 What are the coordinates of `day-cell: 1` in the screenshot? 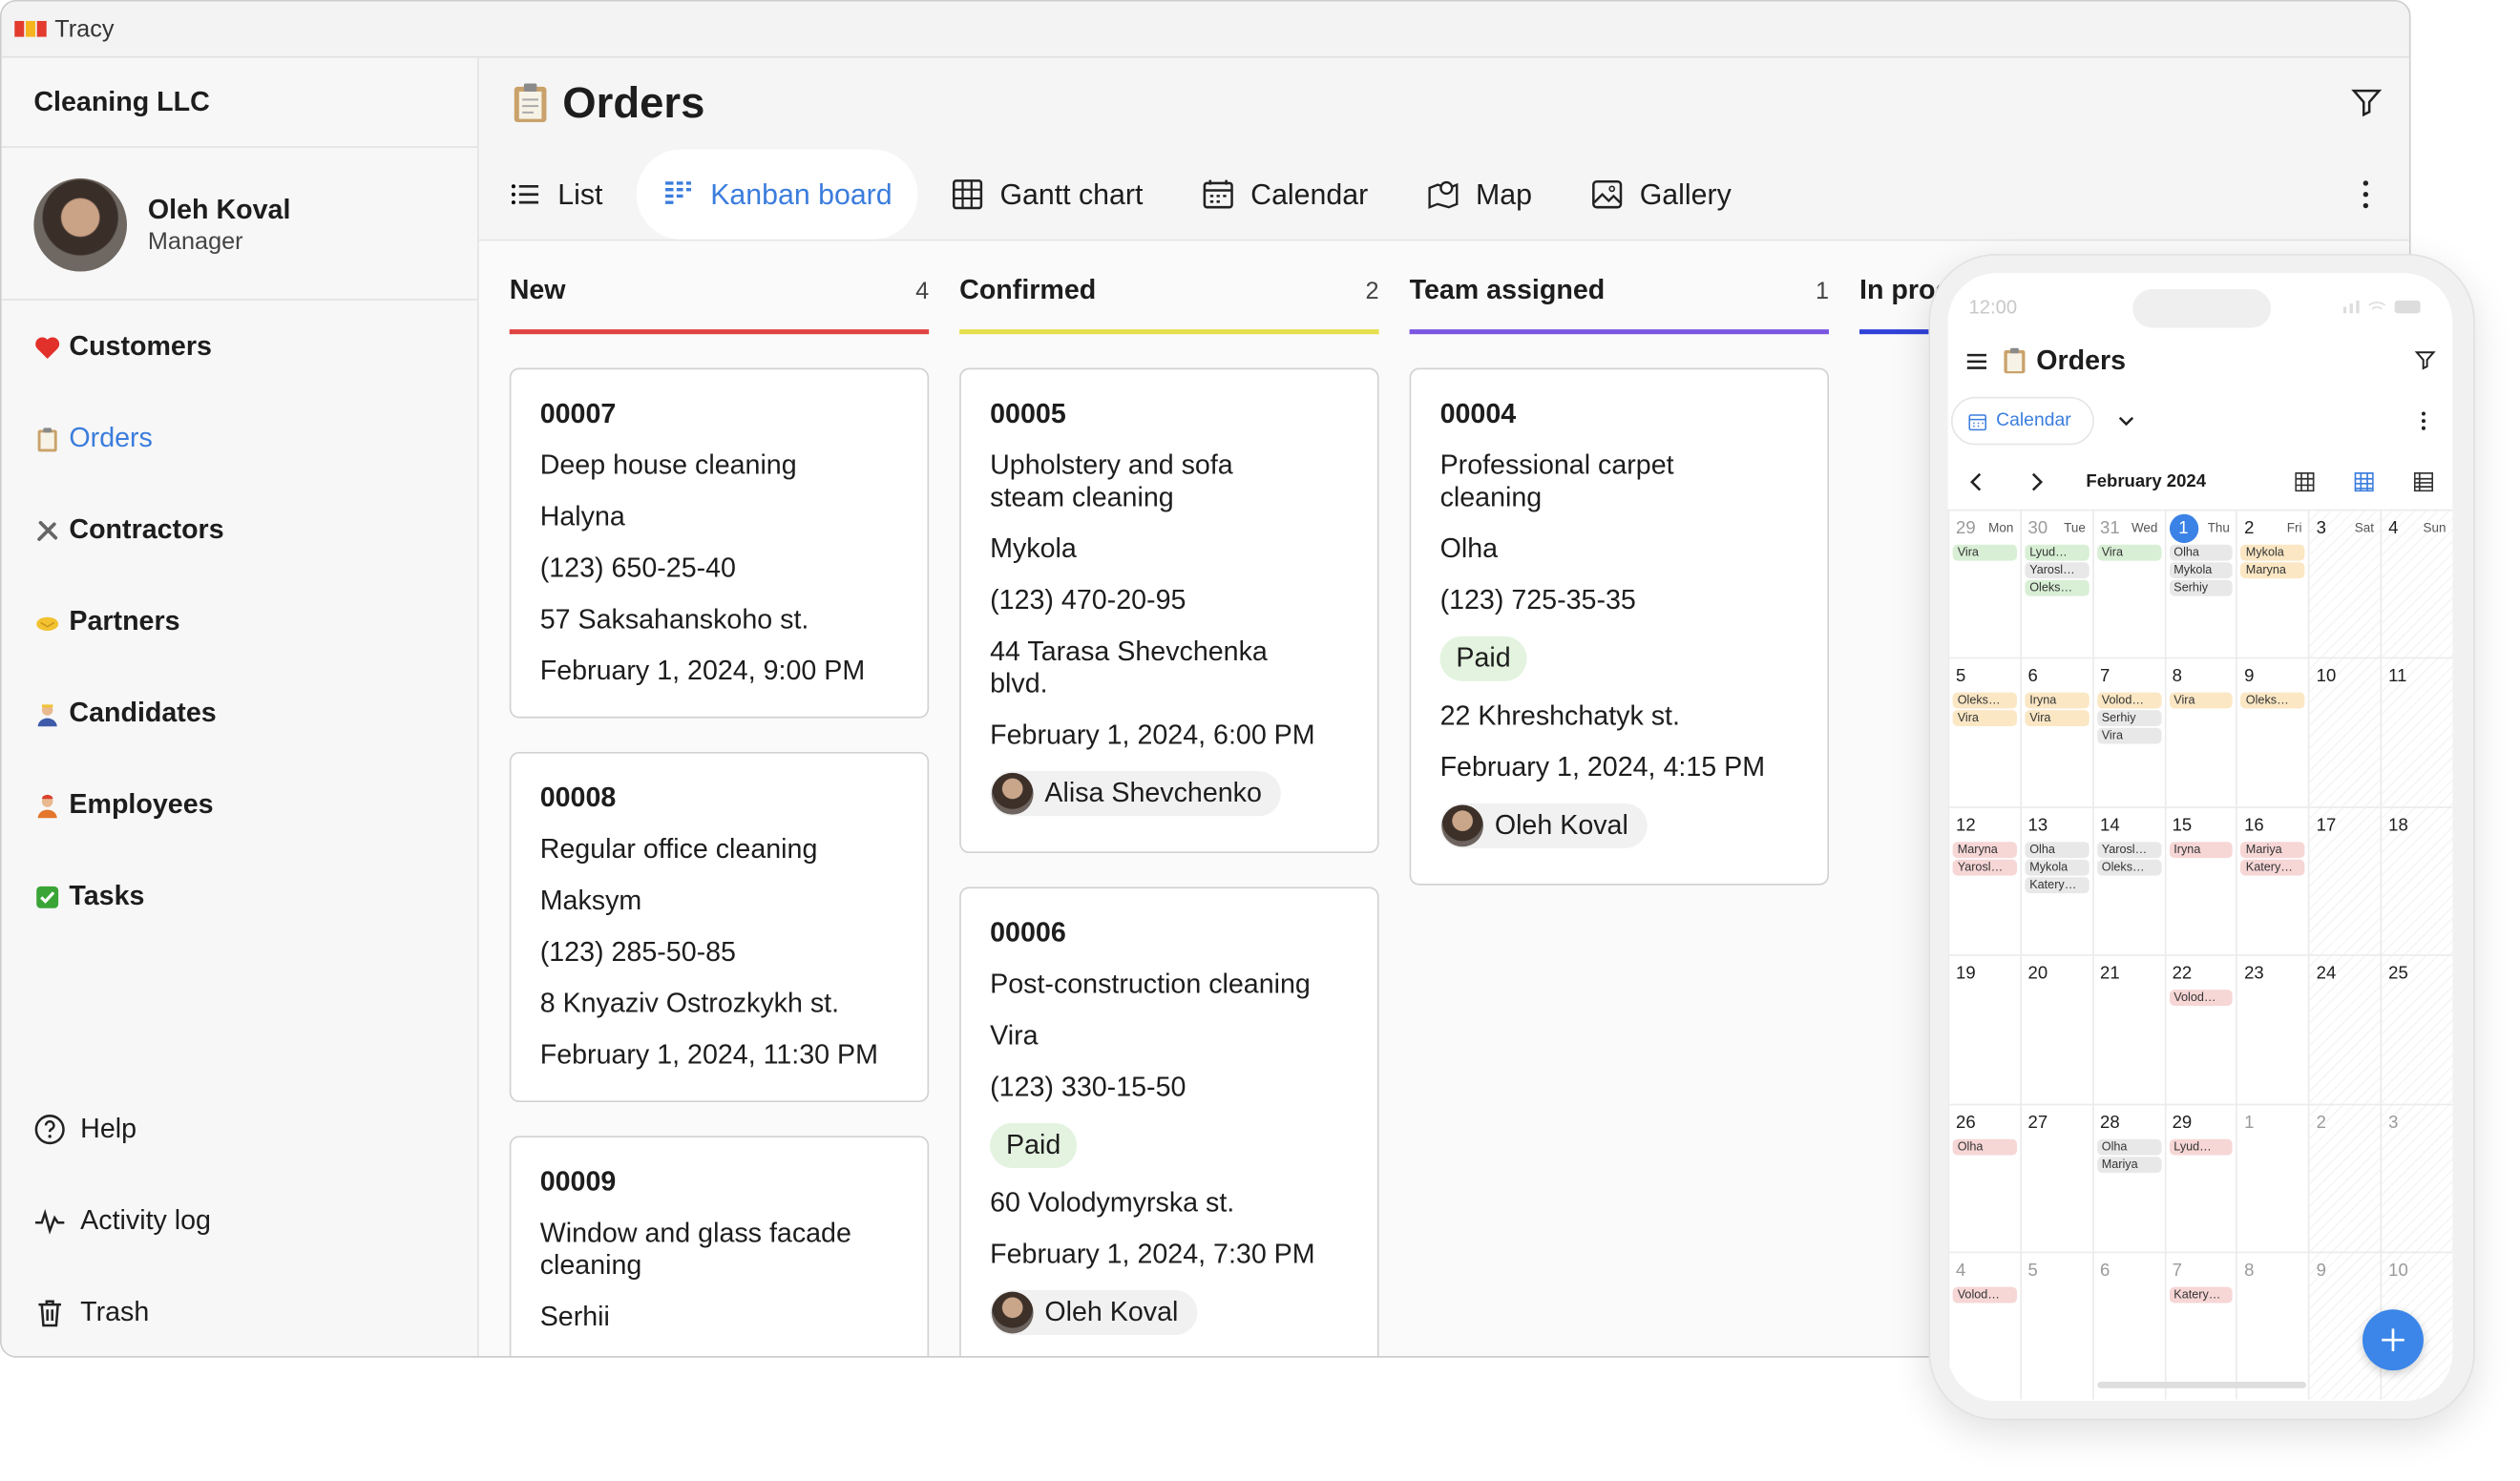 It's located at (2272, 1177).